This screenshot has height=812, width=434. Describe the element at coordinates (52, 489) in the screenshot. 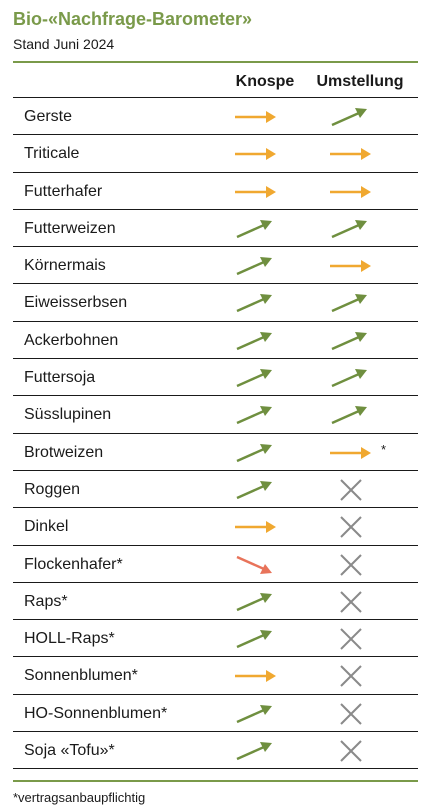

I see `crop-label: Roggen` at that location.